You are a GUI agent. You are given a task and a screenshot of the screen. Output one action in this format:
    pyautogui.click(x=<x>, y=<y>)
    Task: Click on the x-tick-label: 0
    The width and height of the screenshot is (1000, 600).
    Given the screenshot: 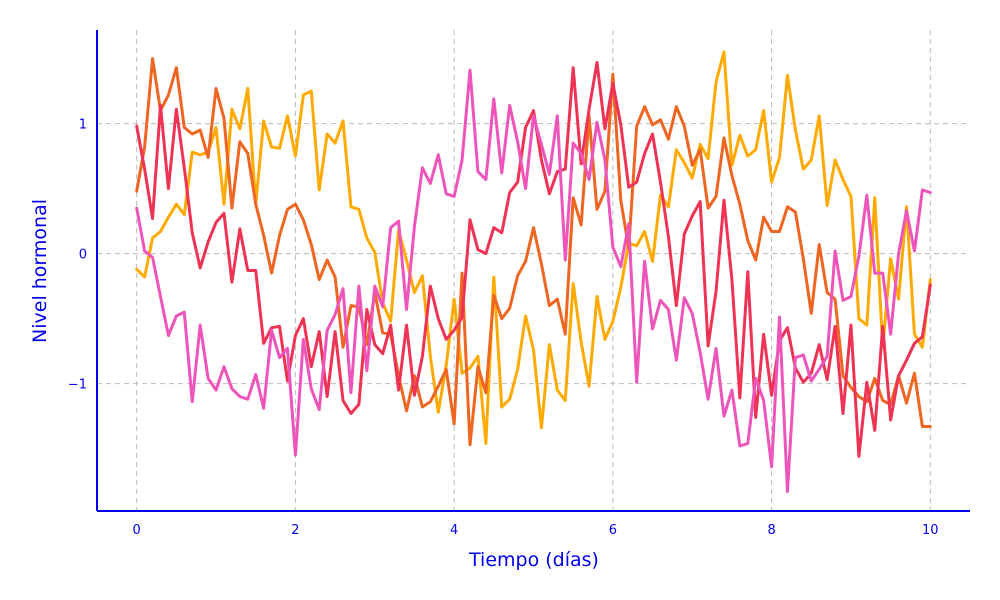 What is the action you would take?
    pyautogui.click(x=137, y=530)
    